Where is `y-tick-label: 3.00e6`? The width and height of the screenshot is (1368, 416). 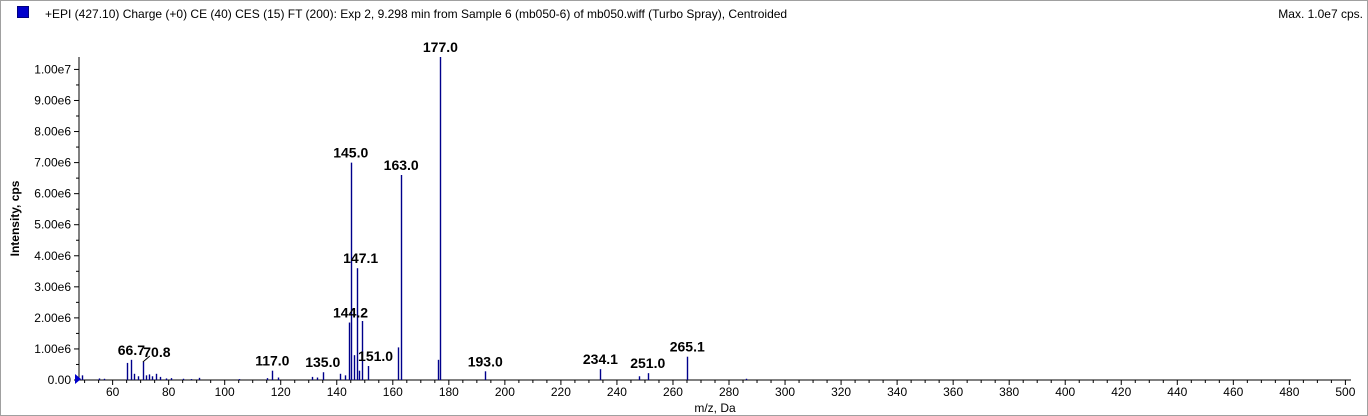 y-tick-label: 3.00e6 is located at coordinates (52, 287).